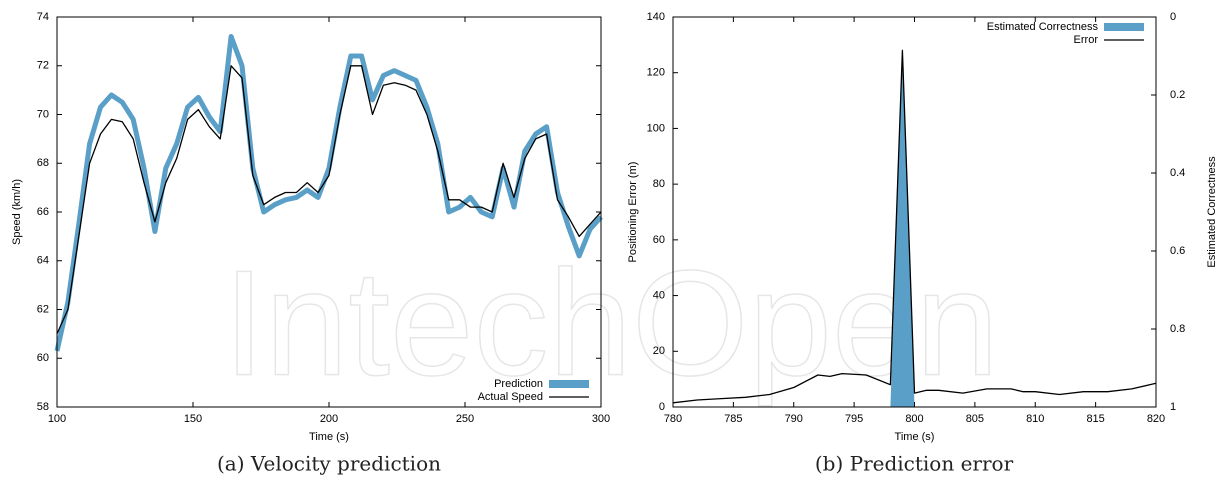  I want to click on x-tick-label: 805, so click(975, 419).